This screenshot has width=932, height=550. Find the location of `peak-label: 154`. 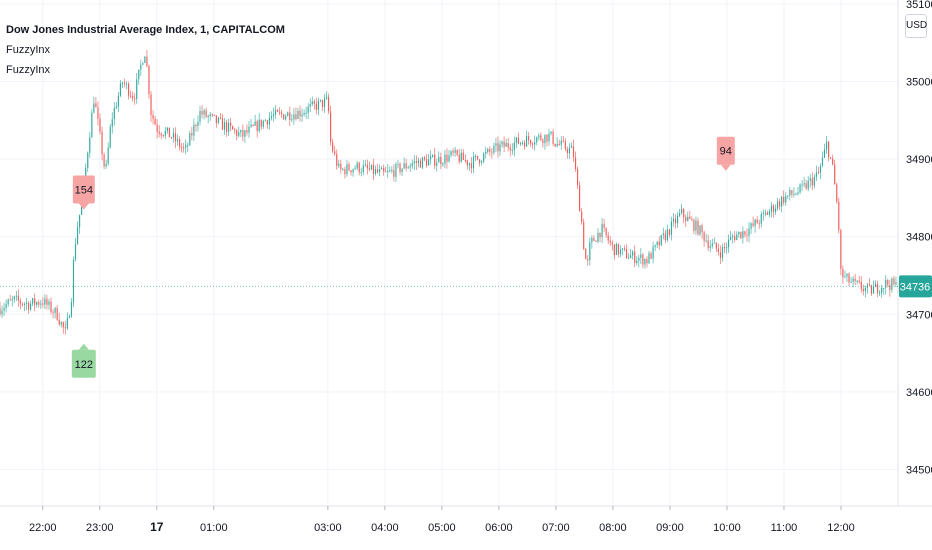

peak-label: 154 is located at coordinates (83, 192).